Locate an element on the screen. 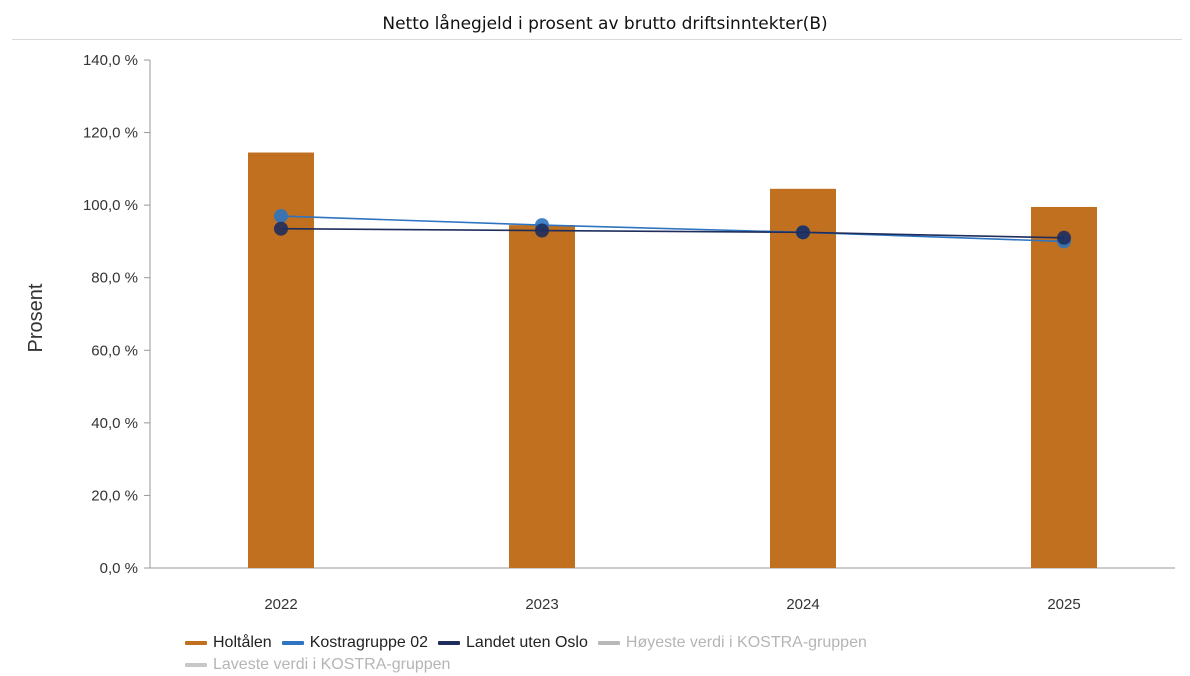 Image resolution: width=1190 pixels, height=676 pixels. x-tick-label: 2023 is located at coordinates (541, 604).